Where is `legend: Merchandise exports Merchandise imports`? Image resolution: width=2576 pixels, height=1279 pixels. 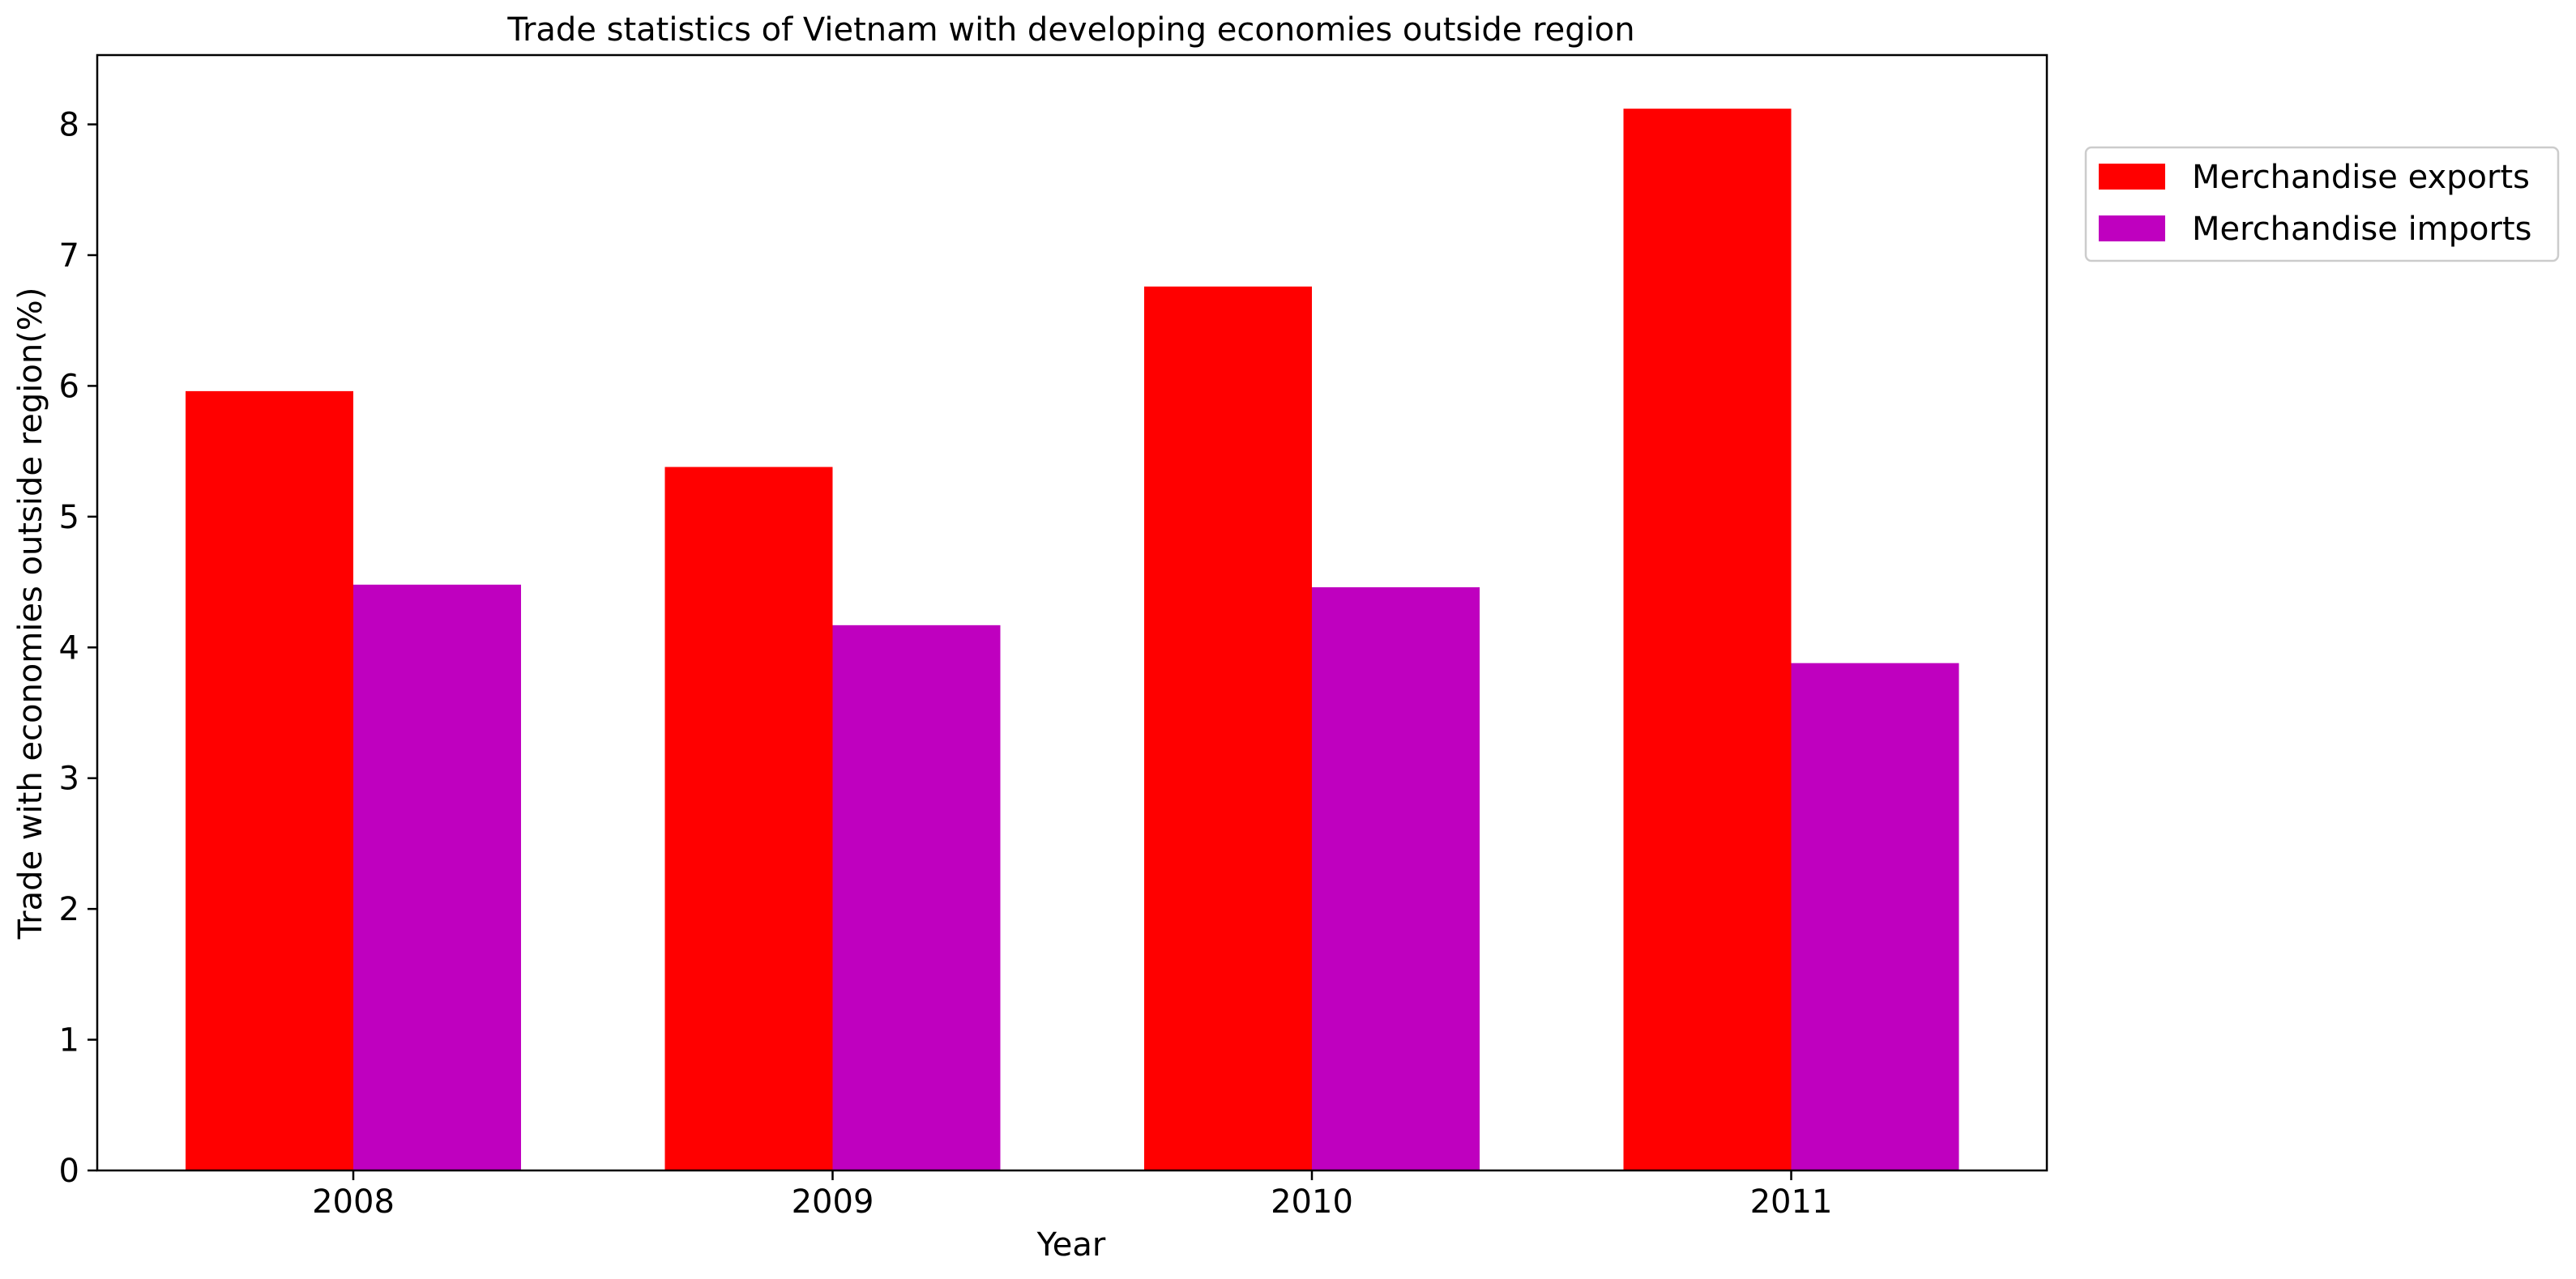 legend: Merchandise exports Merchandise imports is located at coordinates (2322, 204).